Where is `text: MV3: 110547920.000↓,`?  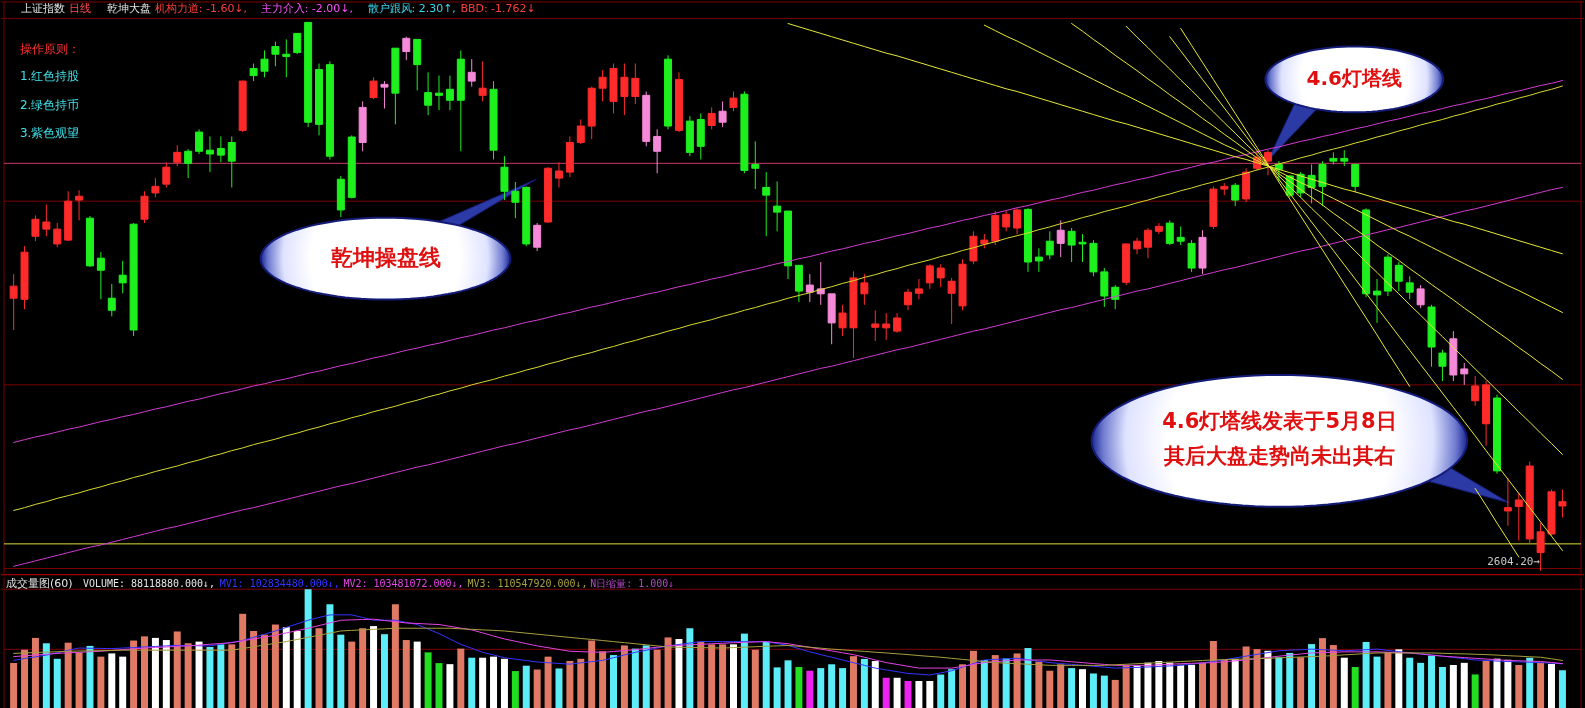 text: MV3: 110547920.000↓, is located at coordinates (527, 583).